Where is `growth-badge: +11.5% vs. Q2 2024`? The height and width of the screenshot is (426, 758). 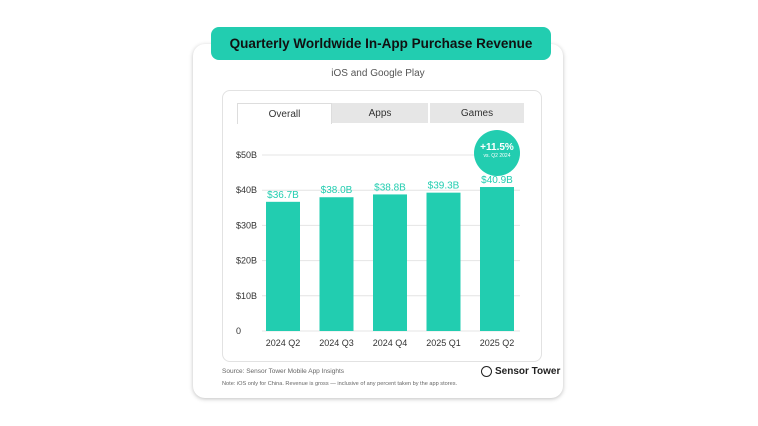 growth-badge: +11.5% vs. Q2 2024 is located at coordinates (497, 153).